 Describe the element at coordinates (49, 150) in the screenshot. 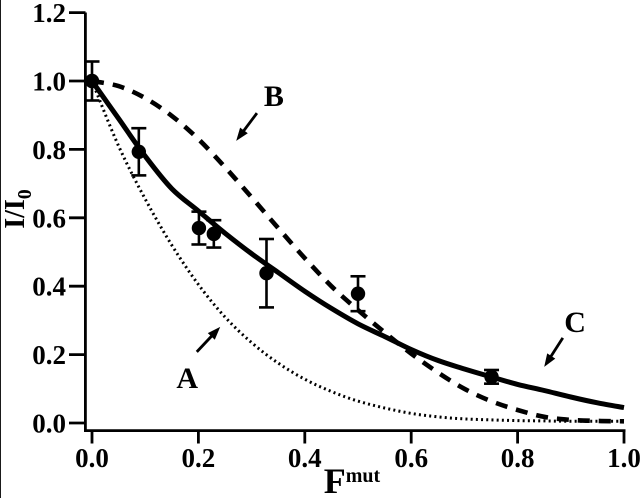

I see `y-tick-label: 0.8` at that location.